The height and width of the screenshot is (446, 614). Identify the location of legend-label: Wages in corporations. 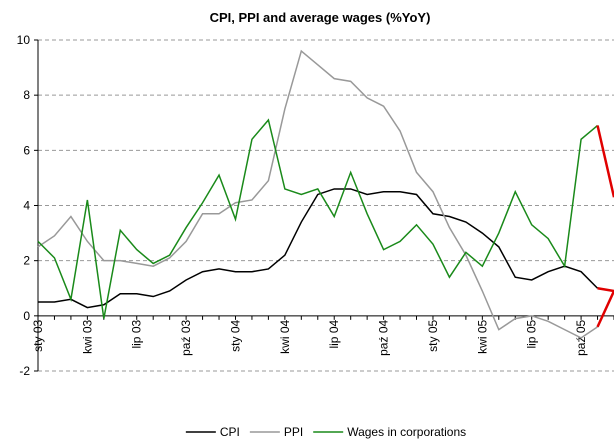
(406, 432).